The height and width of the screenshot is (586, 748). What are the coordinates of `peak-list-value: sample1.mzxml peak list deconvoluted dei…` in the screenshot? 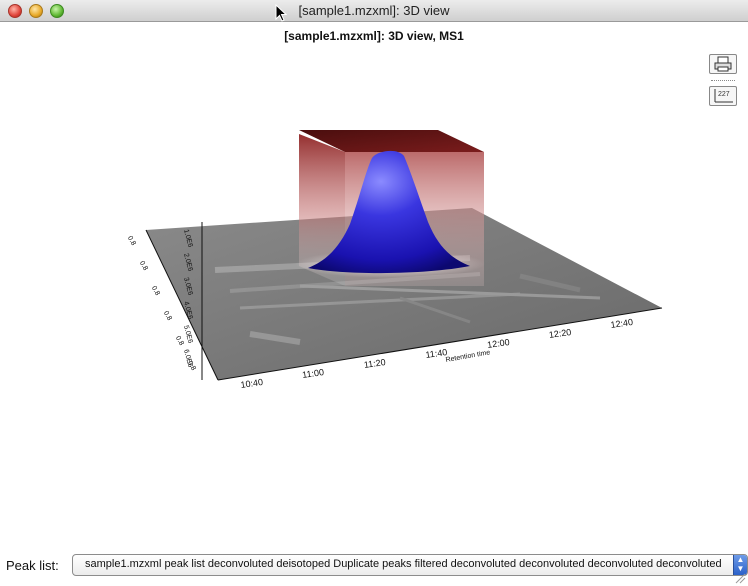 It's located at (403, 564).